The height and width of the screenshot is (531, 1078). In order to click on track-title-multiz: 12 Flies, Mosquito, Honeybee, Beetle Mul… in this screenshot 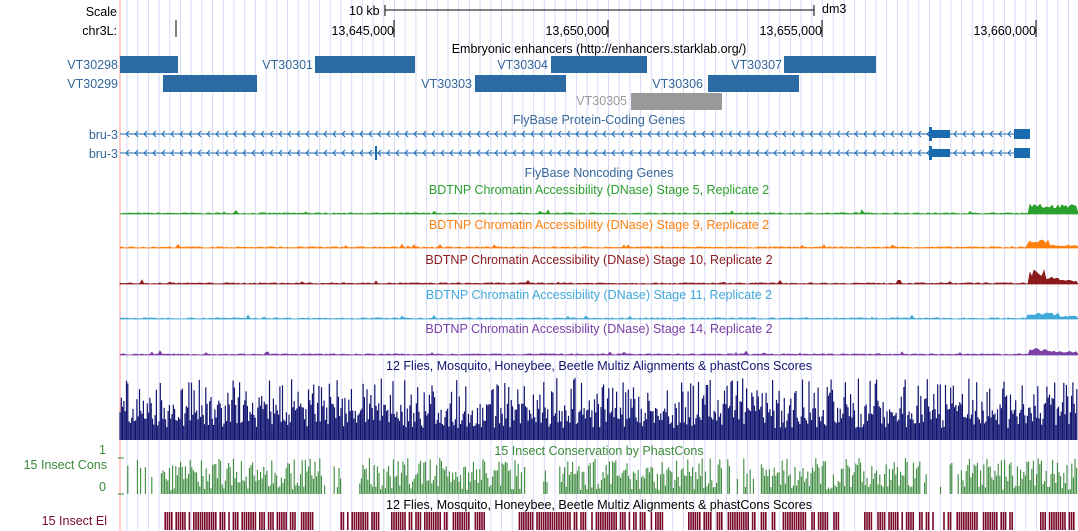, I will do `click(599, 366)`.